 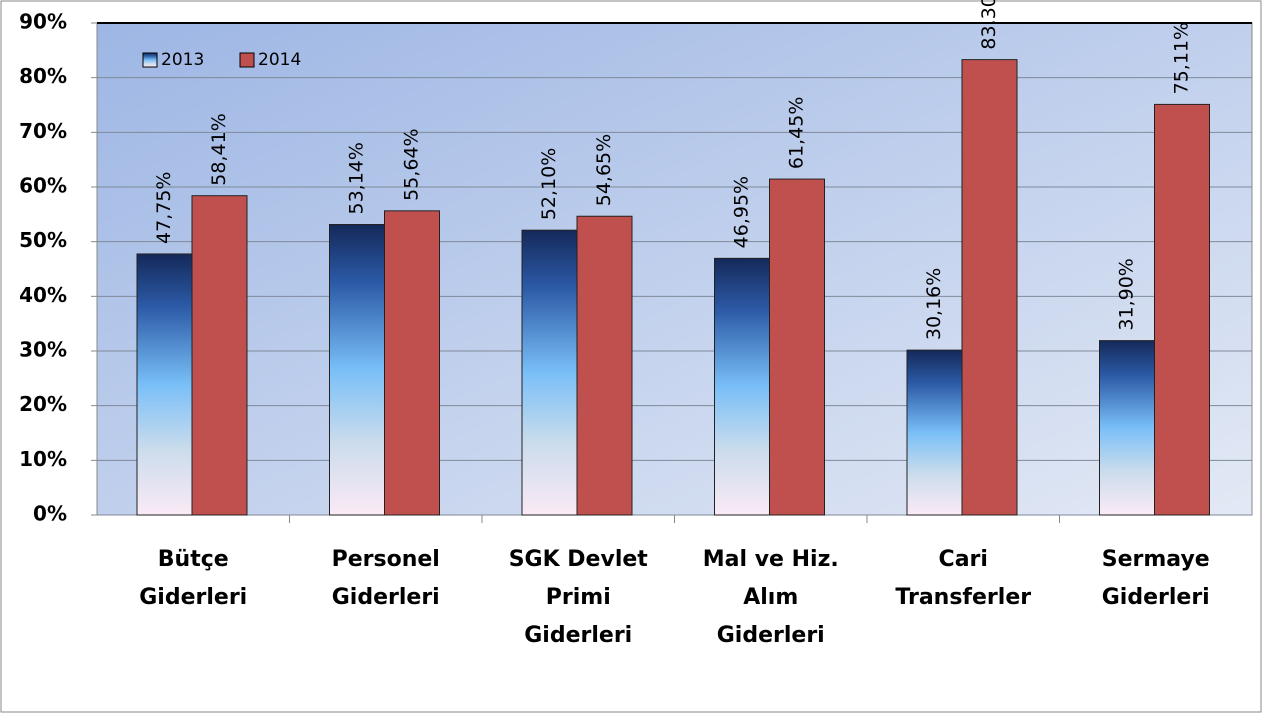 I want to click on y-tick-label: 20%, so click(x=43, y=404).